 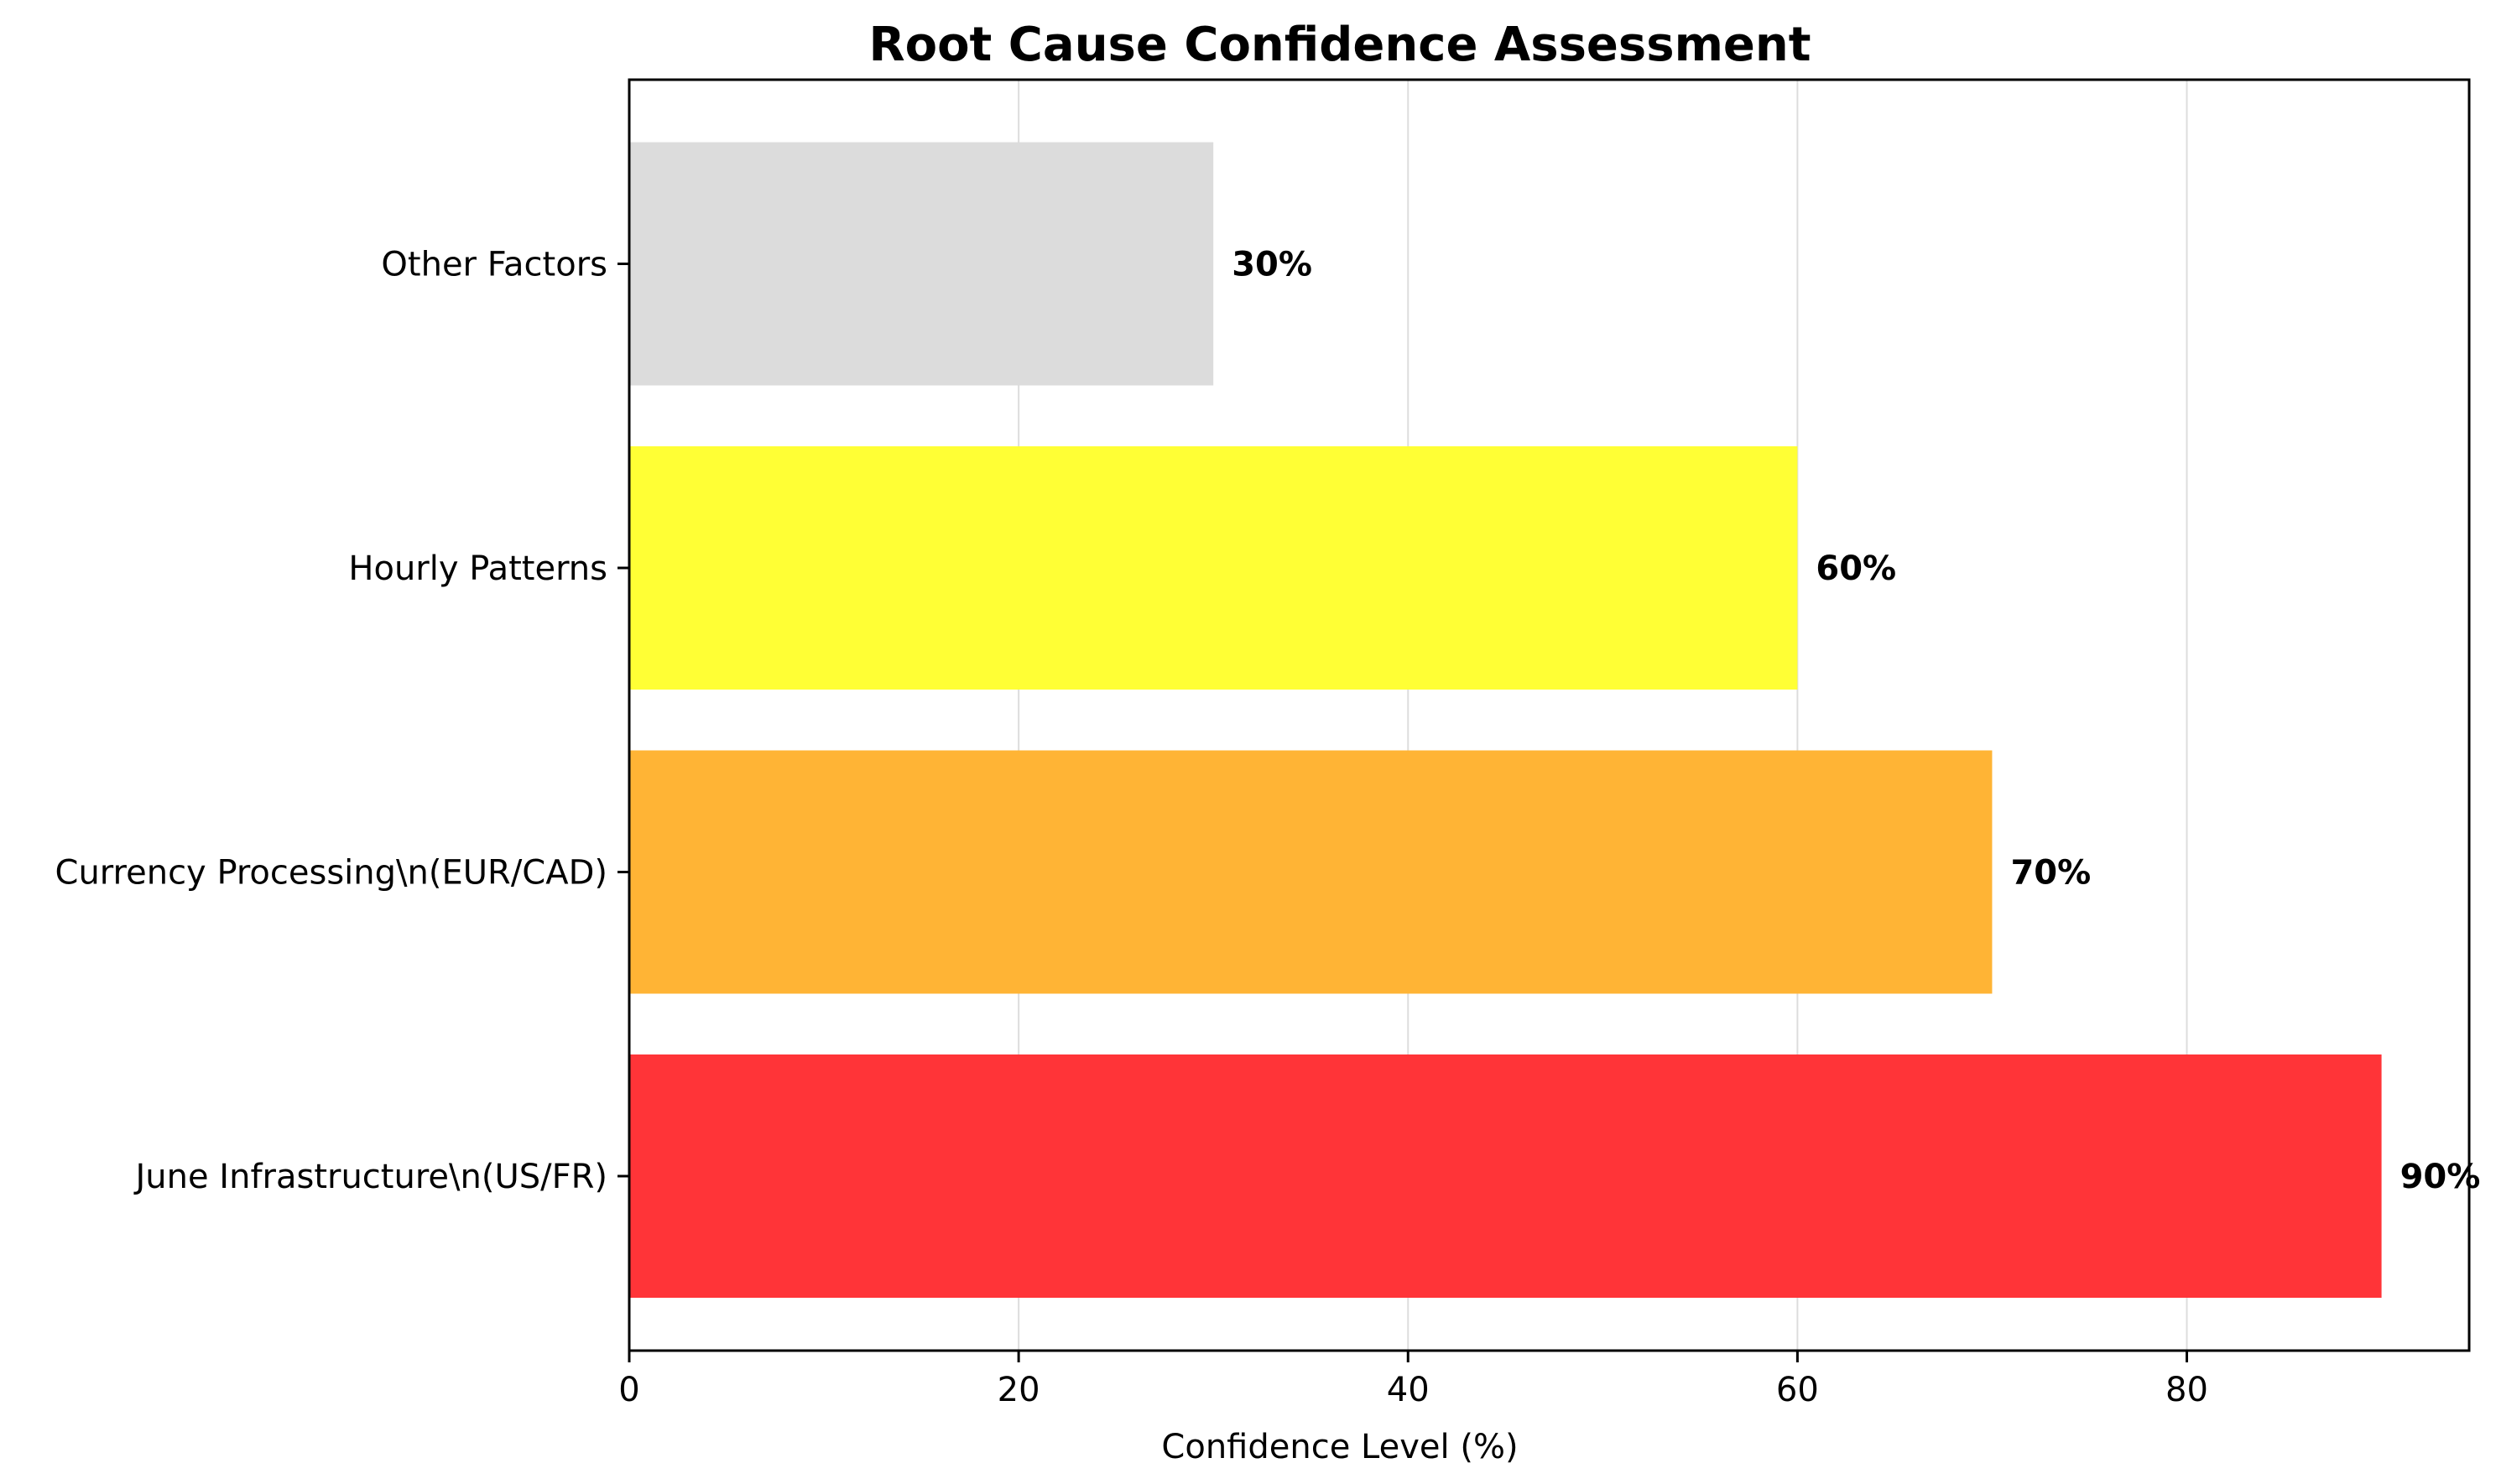 What do you see at coordinates (628, 1390) in the screenshot?
I see `x-tick-label: 0` at bounding box center [628, 1390].